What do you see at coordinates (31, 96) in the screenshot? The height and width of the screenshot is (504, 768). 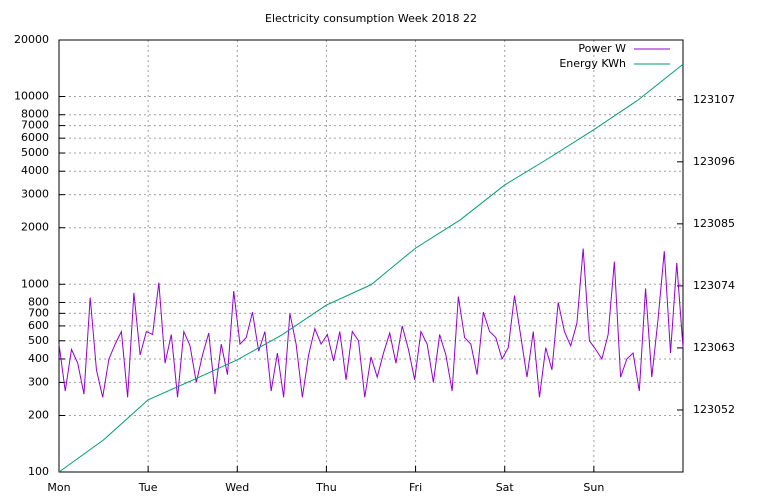 I see `y-tick-label: 10000` at bounding box center [31, 96].